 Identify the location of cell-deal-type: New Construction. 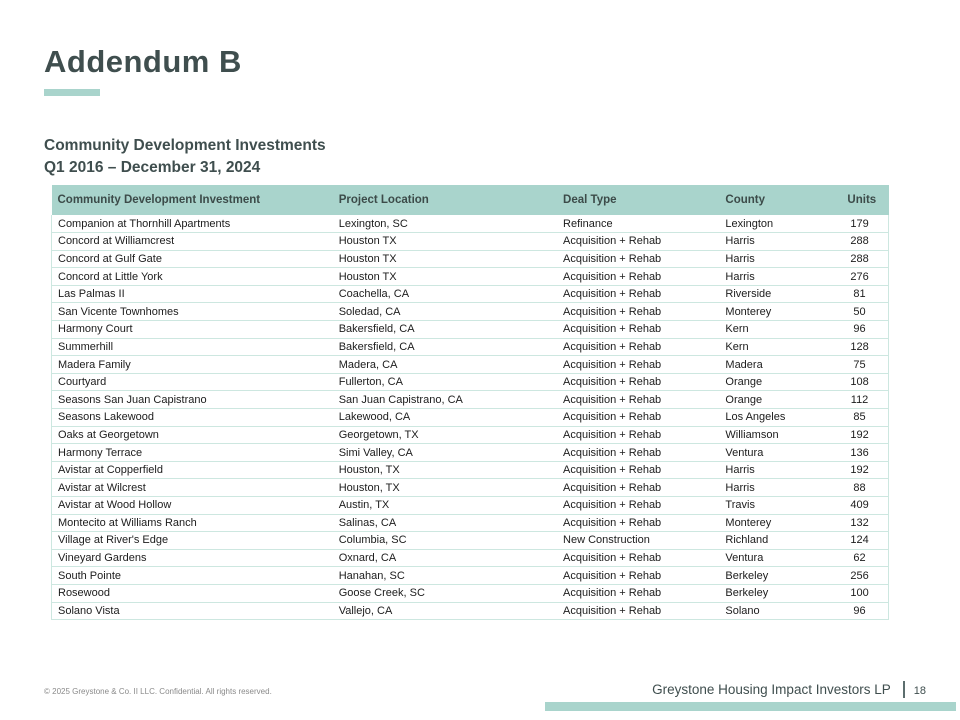
(638, 540).